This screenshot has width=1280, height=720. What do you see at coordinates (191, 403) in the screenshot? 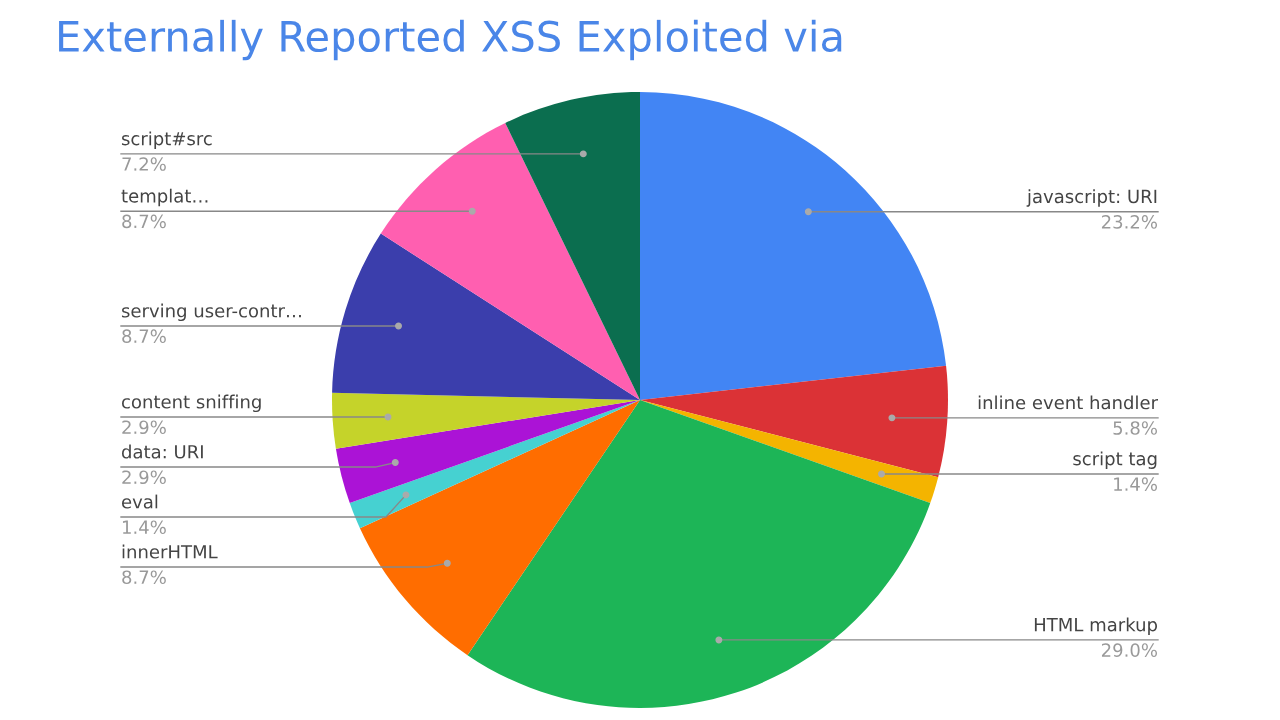
I see `slice-label: content sniffing` at bounding box center [191, 403].